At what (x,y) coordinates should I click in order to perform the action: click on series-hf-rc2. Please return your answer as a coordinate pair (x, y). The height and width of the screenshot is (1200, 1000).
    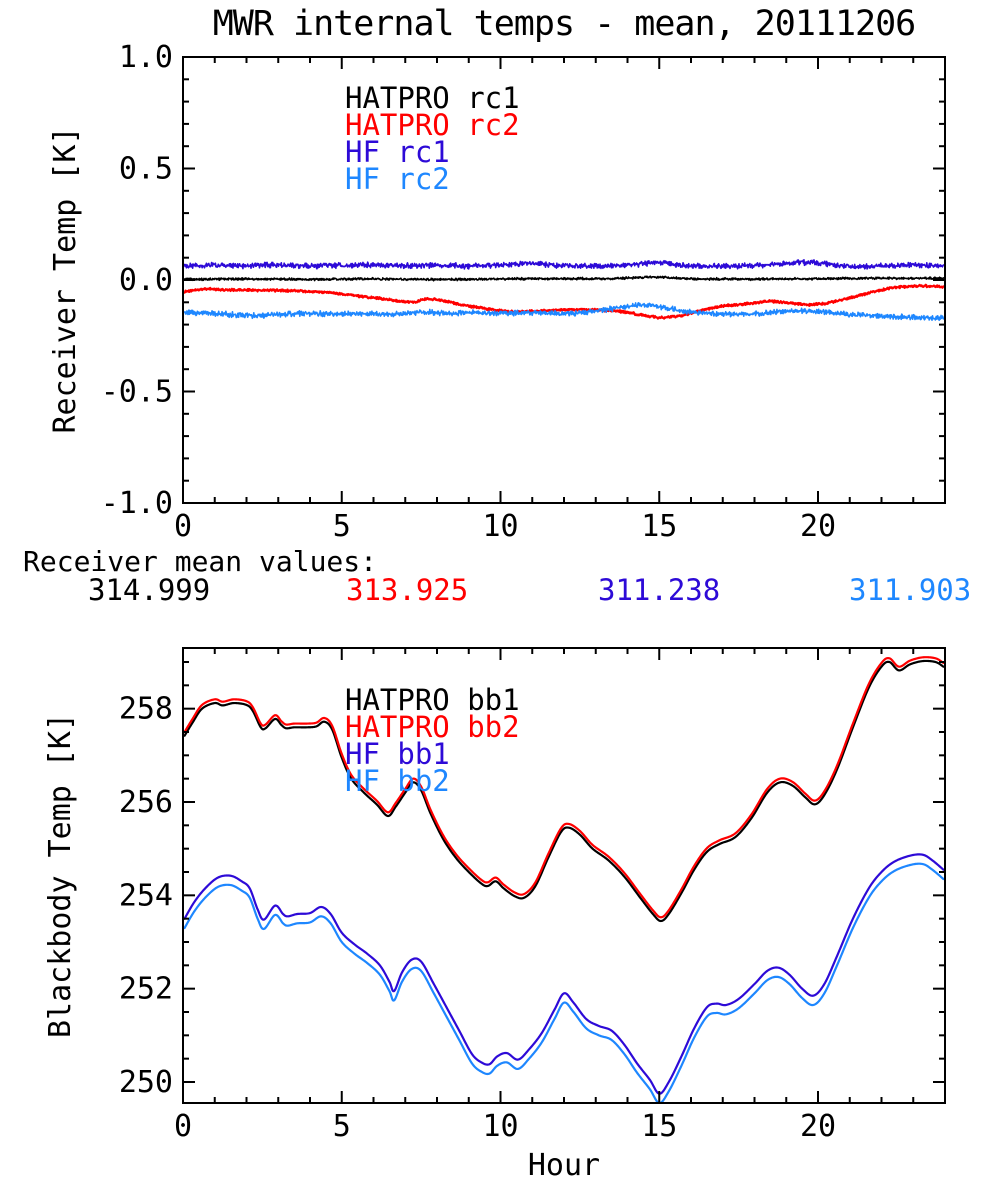
    Looking at the image, I should click on (564, 311).